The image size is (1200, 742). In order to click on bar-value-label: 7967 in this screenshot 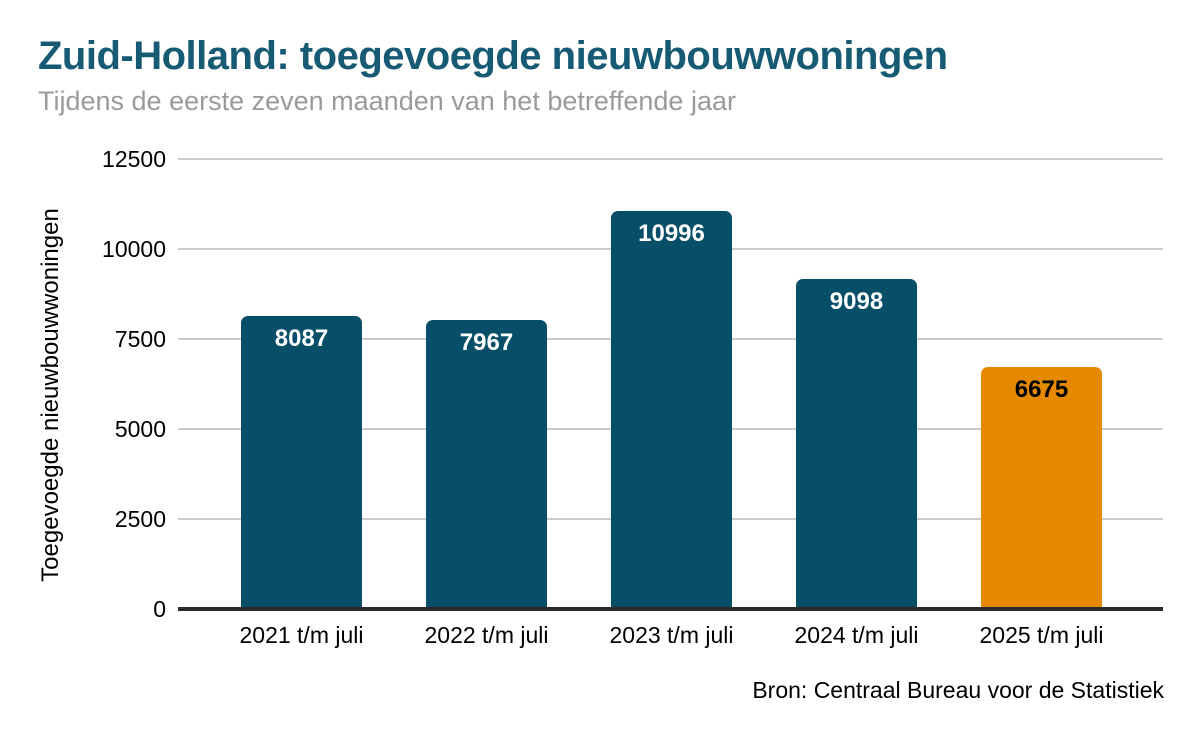, I will do `click(486, 342)`.